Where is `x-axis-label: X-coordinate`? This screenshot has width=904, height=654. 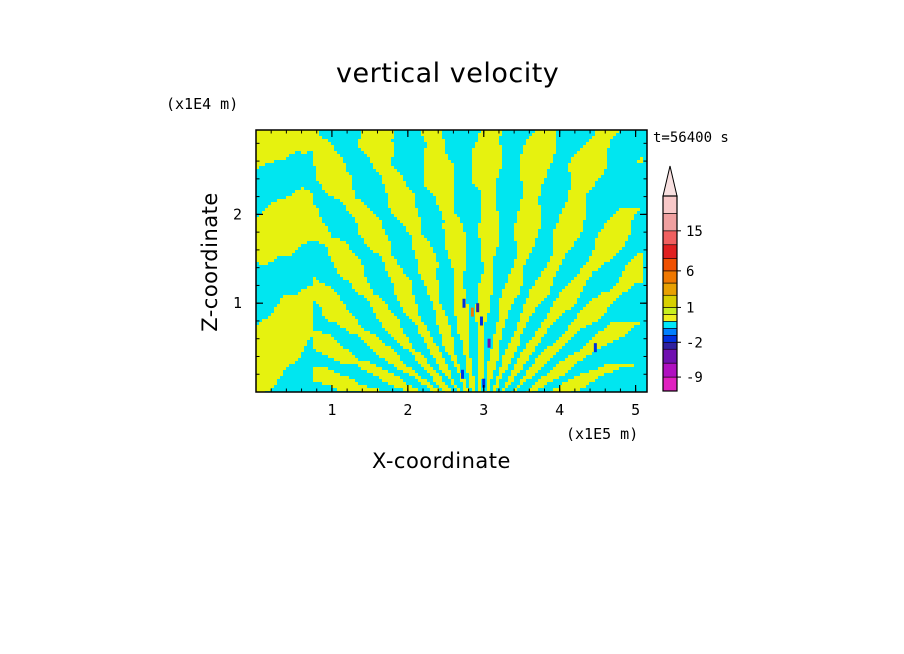 x-axis-label: X-coordinate is located at coordinates (441, 461).